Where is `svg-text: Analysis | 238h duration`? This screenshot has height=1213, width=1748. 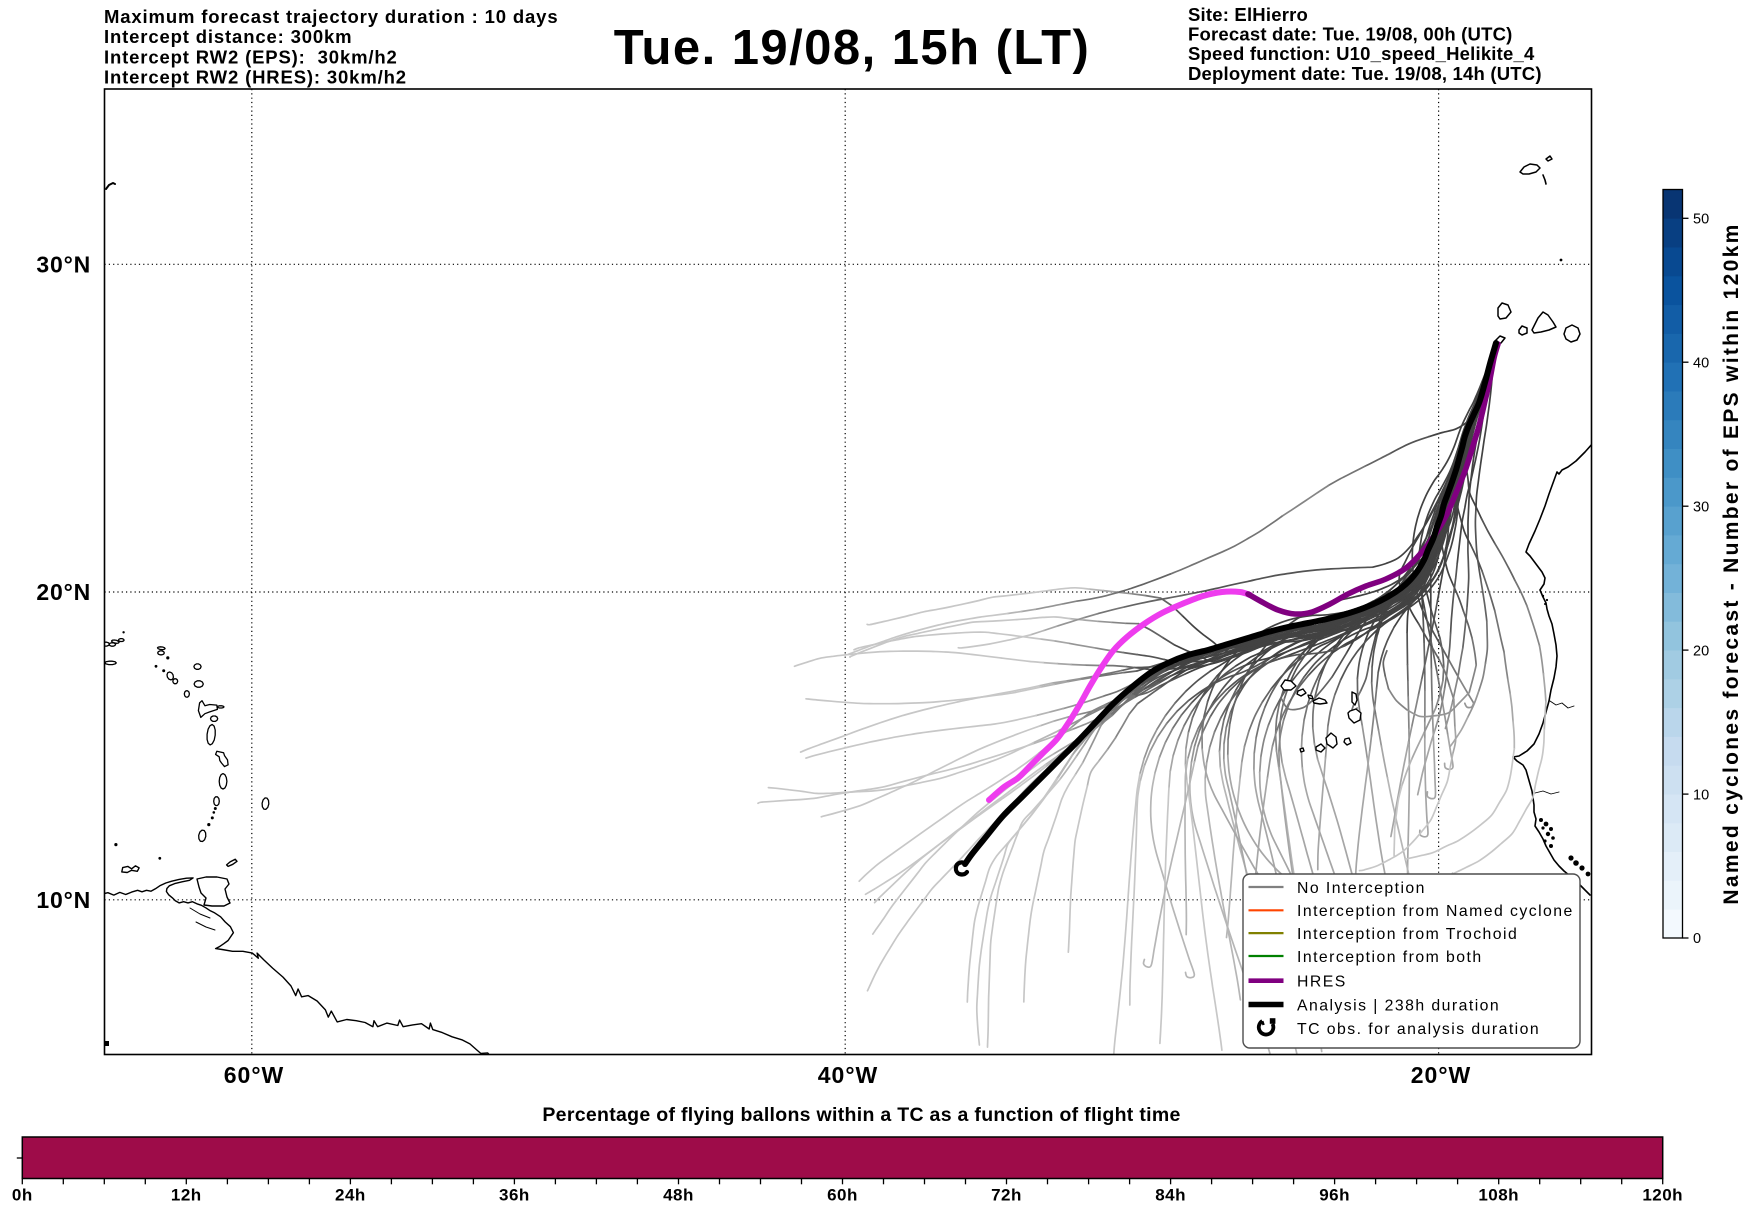 svg-text: Analysis | 238h duration is located at coordinates (1398, 1005).